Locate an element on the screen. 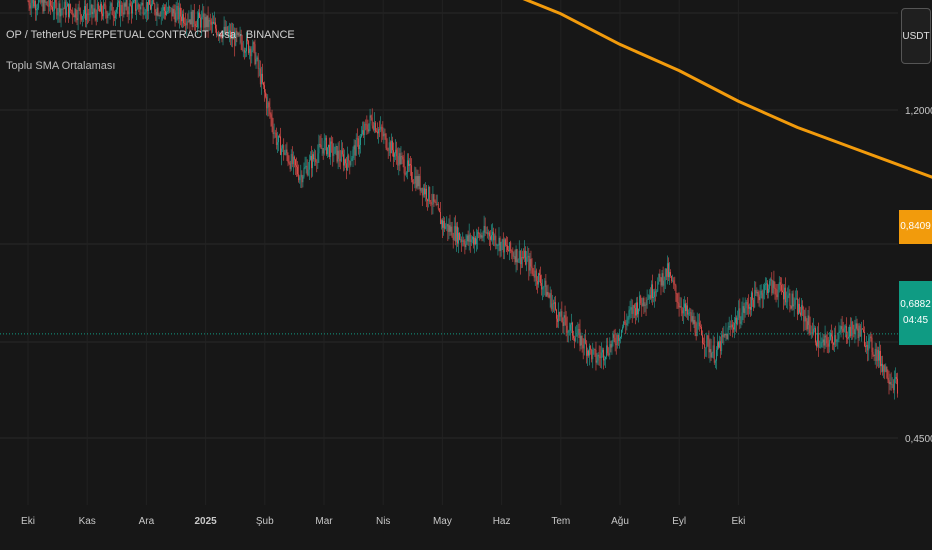 The width and height of the screenshot is (932, 550). x-tick-label: Nis is located at coordinates (383, 521).